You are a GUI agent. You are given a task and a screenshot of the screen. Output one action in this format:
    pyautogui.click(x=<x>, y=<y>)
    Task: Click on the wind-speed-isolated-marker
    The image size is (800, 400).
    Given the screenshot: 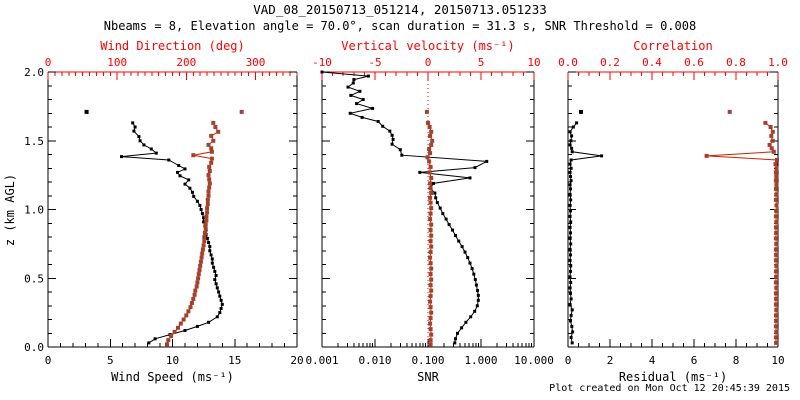 What is the action you would take?
    pyautogui.click(x=86, y=111)
    